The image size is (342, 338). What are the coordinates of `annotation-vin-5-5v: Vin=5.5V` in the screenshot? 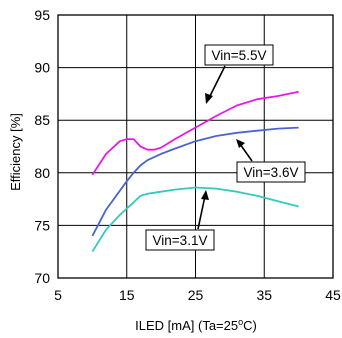 It's located at (239, 74).